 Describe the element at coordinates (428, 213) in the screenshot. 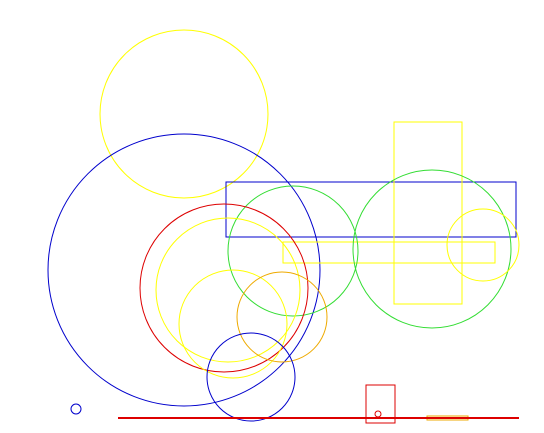

I see `yellow-rectangle-tall` at that location.